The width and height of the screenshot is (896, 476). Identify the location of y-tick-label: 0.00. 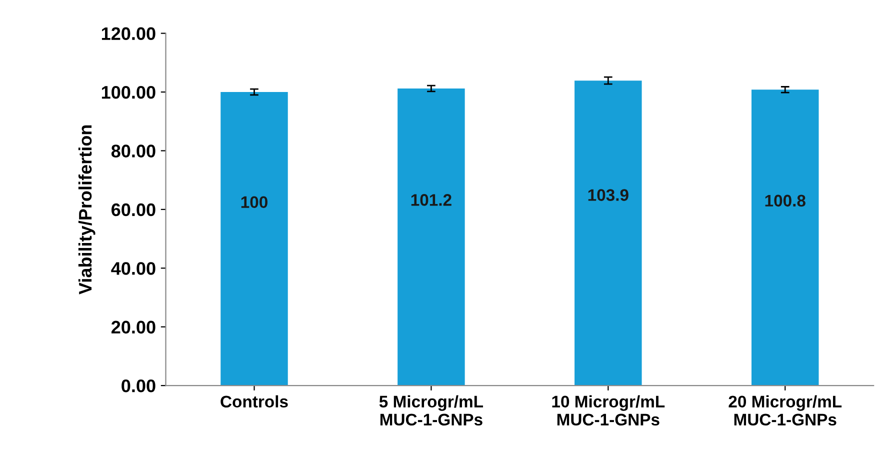
(139, 385).